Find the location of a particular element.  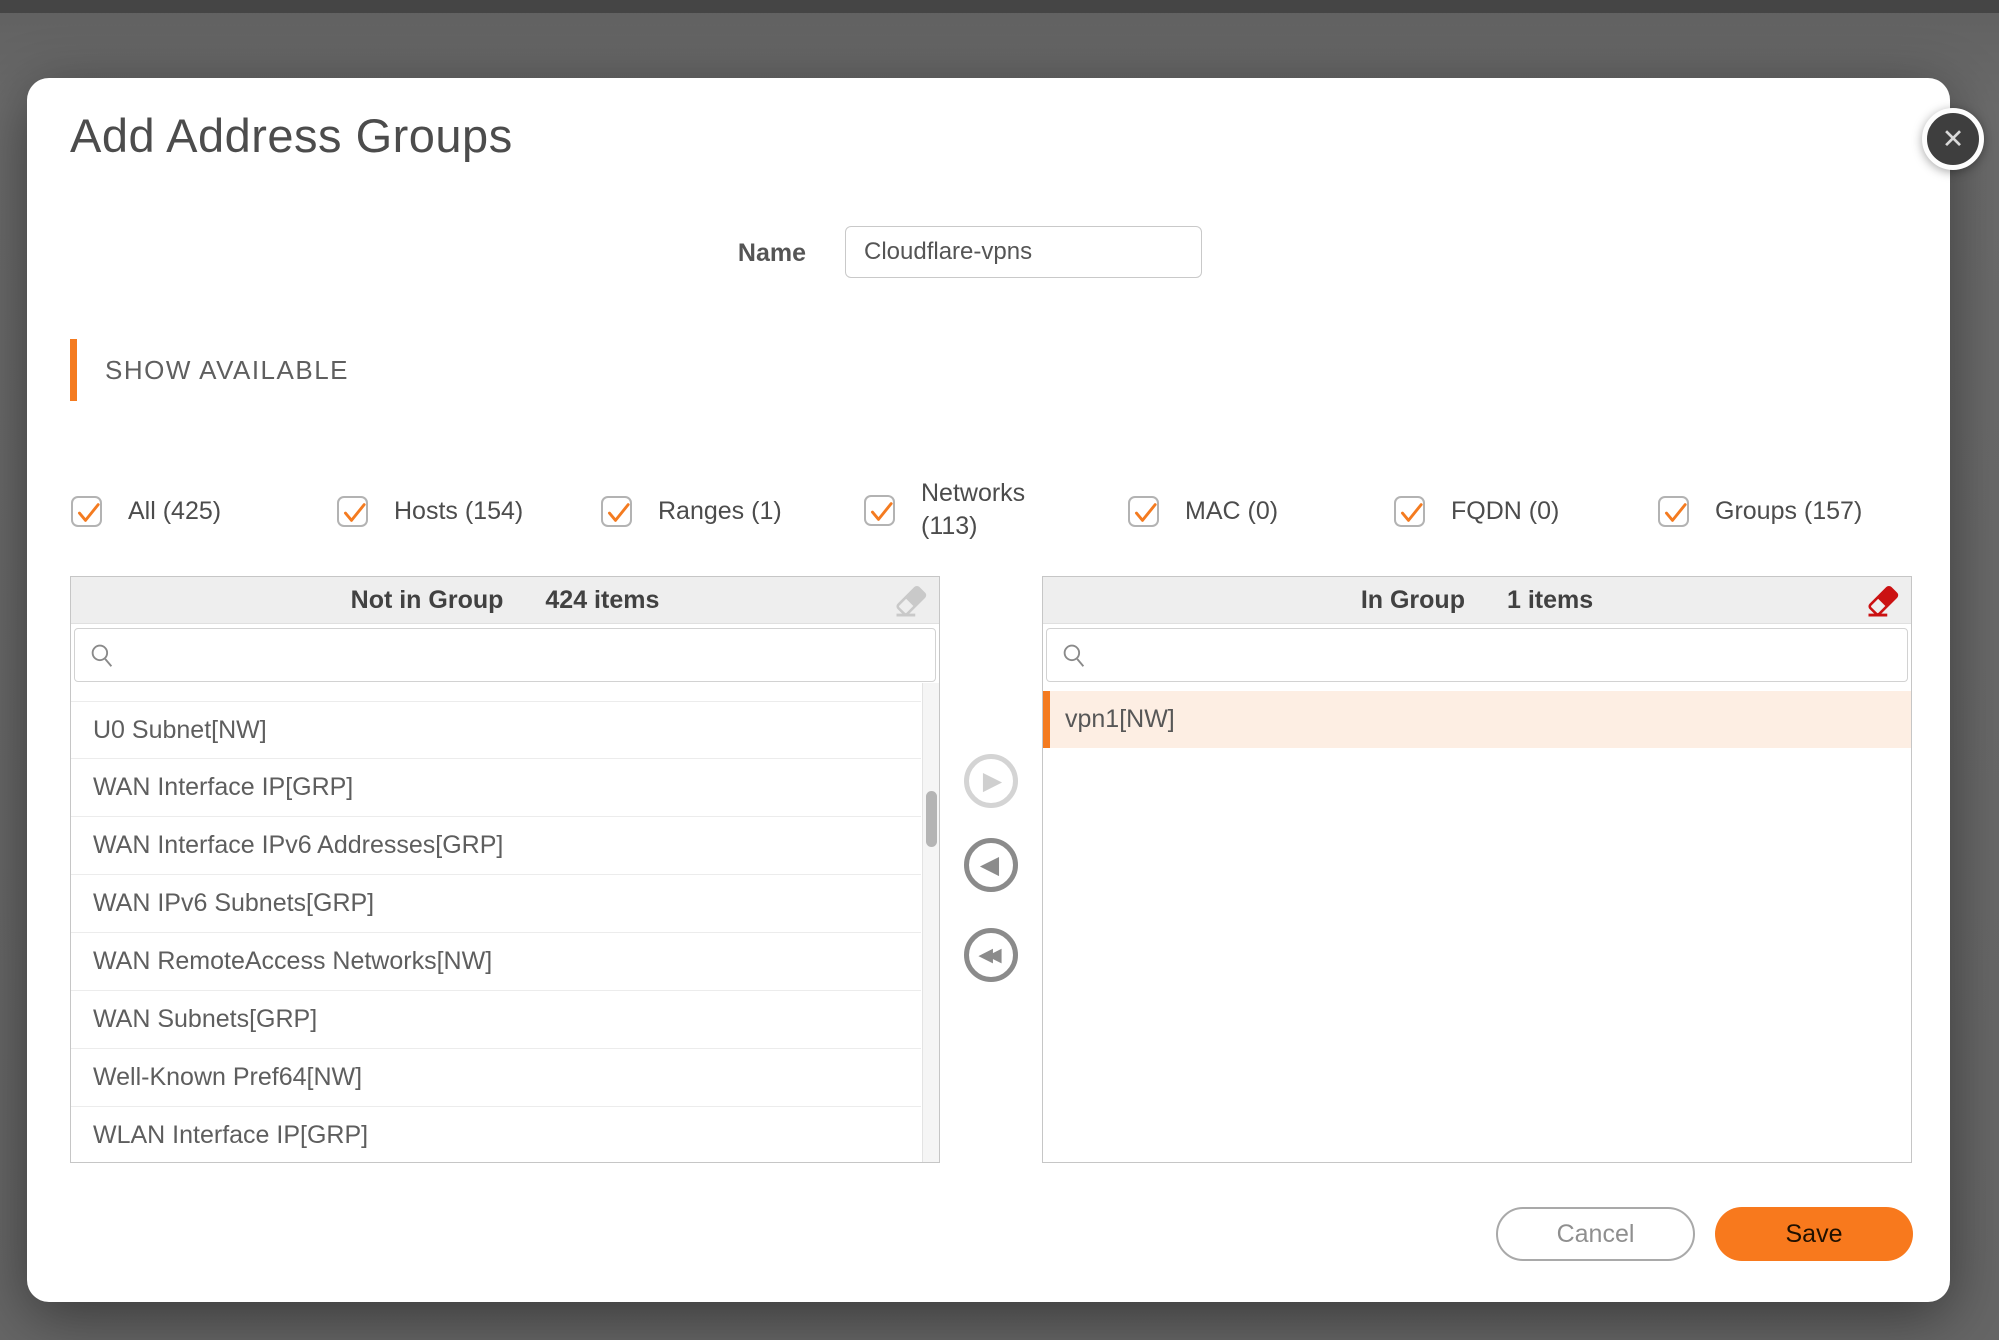

panel-title: In Group is located at coordinates (1412, 599).